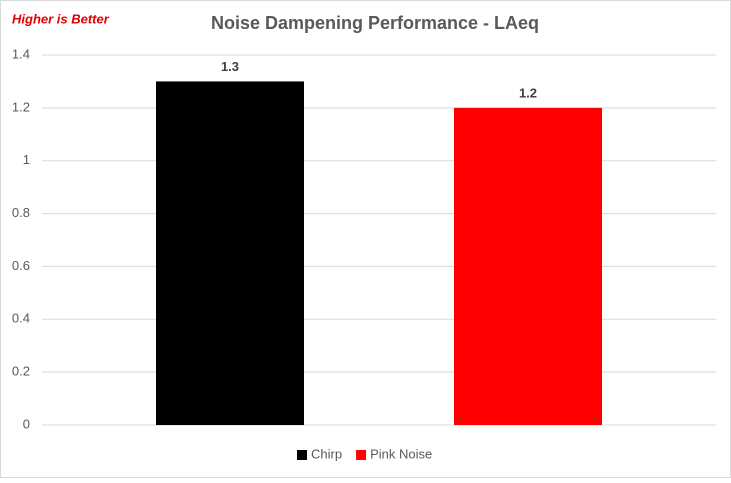  What do you see at coordinates (375, 23) in the screenshot?
I see `chart-title: Noise Dampening Performance - LAeq` at bounding box center [375, 23].